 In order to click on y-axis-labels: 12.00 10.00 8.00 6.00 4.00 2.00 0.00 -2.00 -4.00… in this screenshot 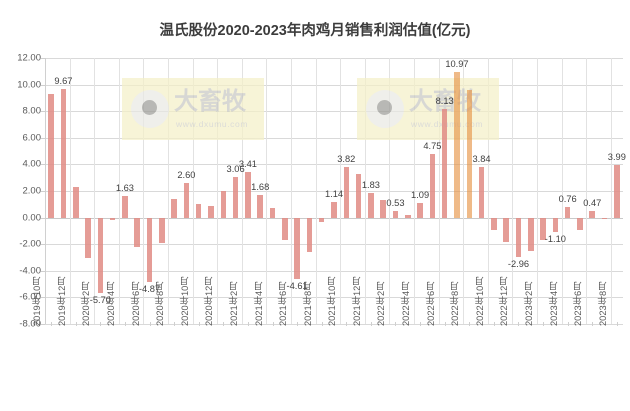, I will do `click(22, 191)`.